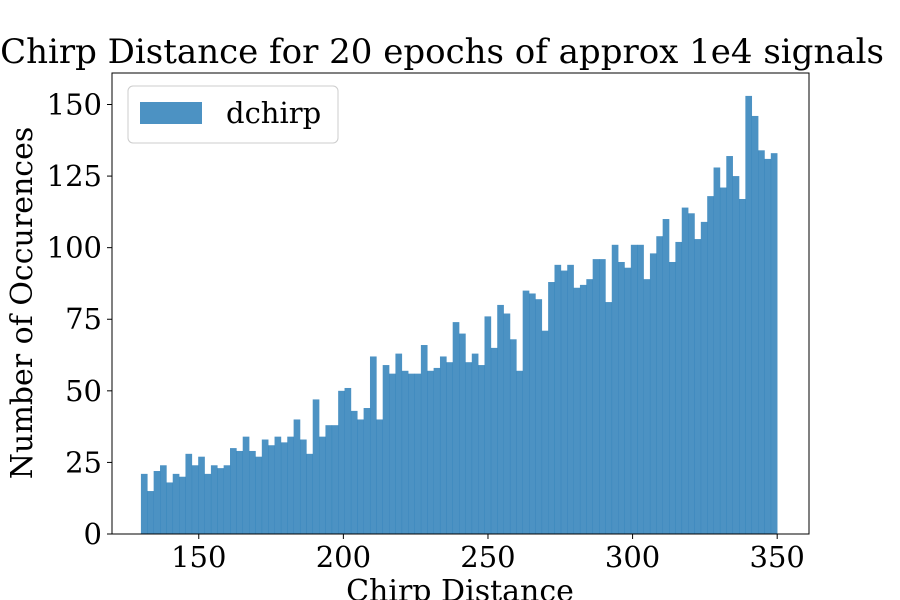  Describe the element at coordinates (93, 534) in the screenshot. I see `y-tick-label: 0` at that location.